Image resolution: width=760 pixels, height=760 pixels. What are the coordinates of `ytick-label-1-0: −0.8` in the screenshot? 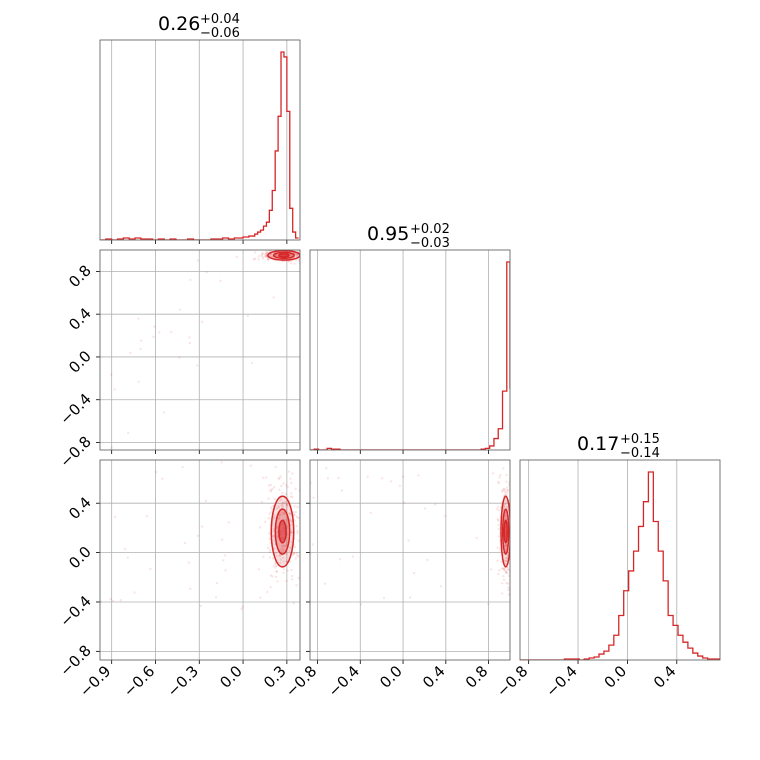 It's located at (75, 452).